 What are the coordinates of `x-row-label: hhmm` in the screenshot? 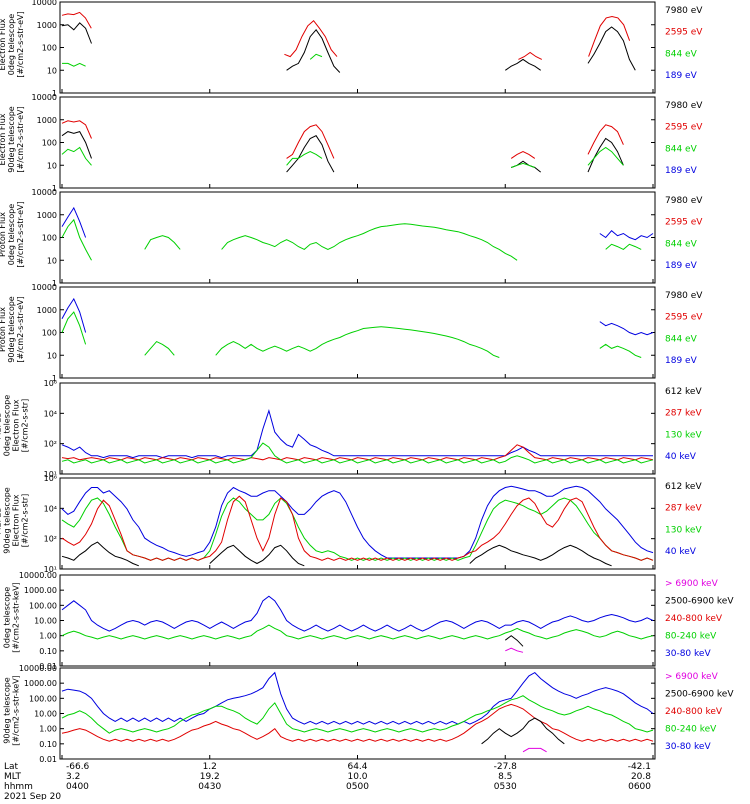 It's located at (18, 787).